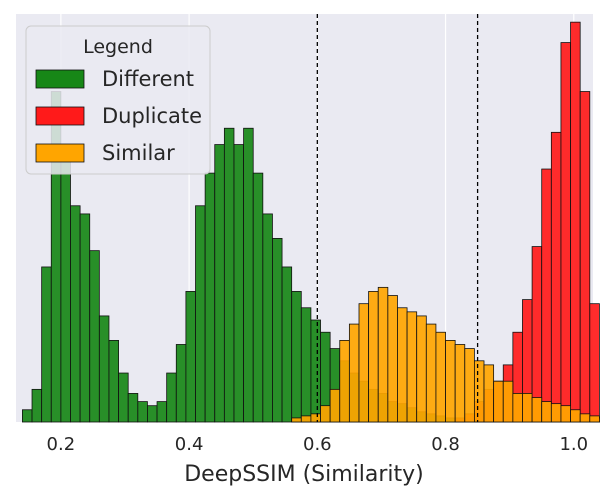 The image size is (600, 500). Describe the element at coordinates (573, 444) in the screenshot. I see `x-tick-label: 1.0` at that location.